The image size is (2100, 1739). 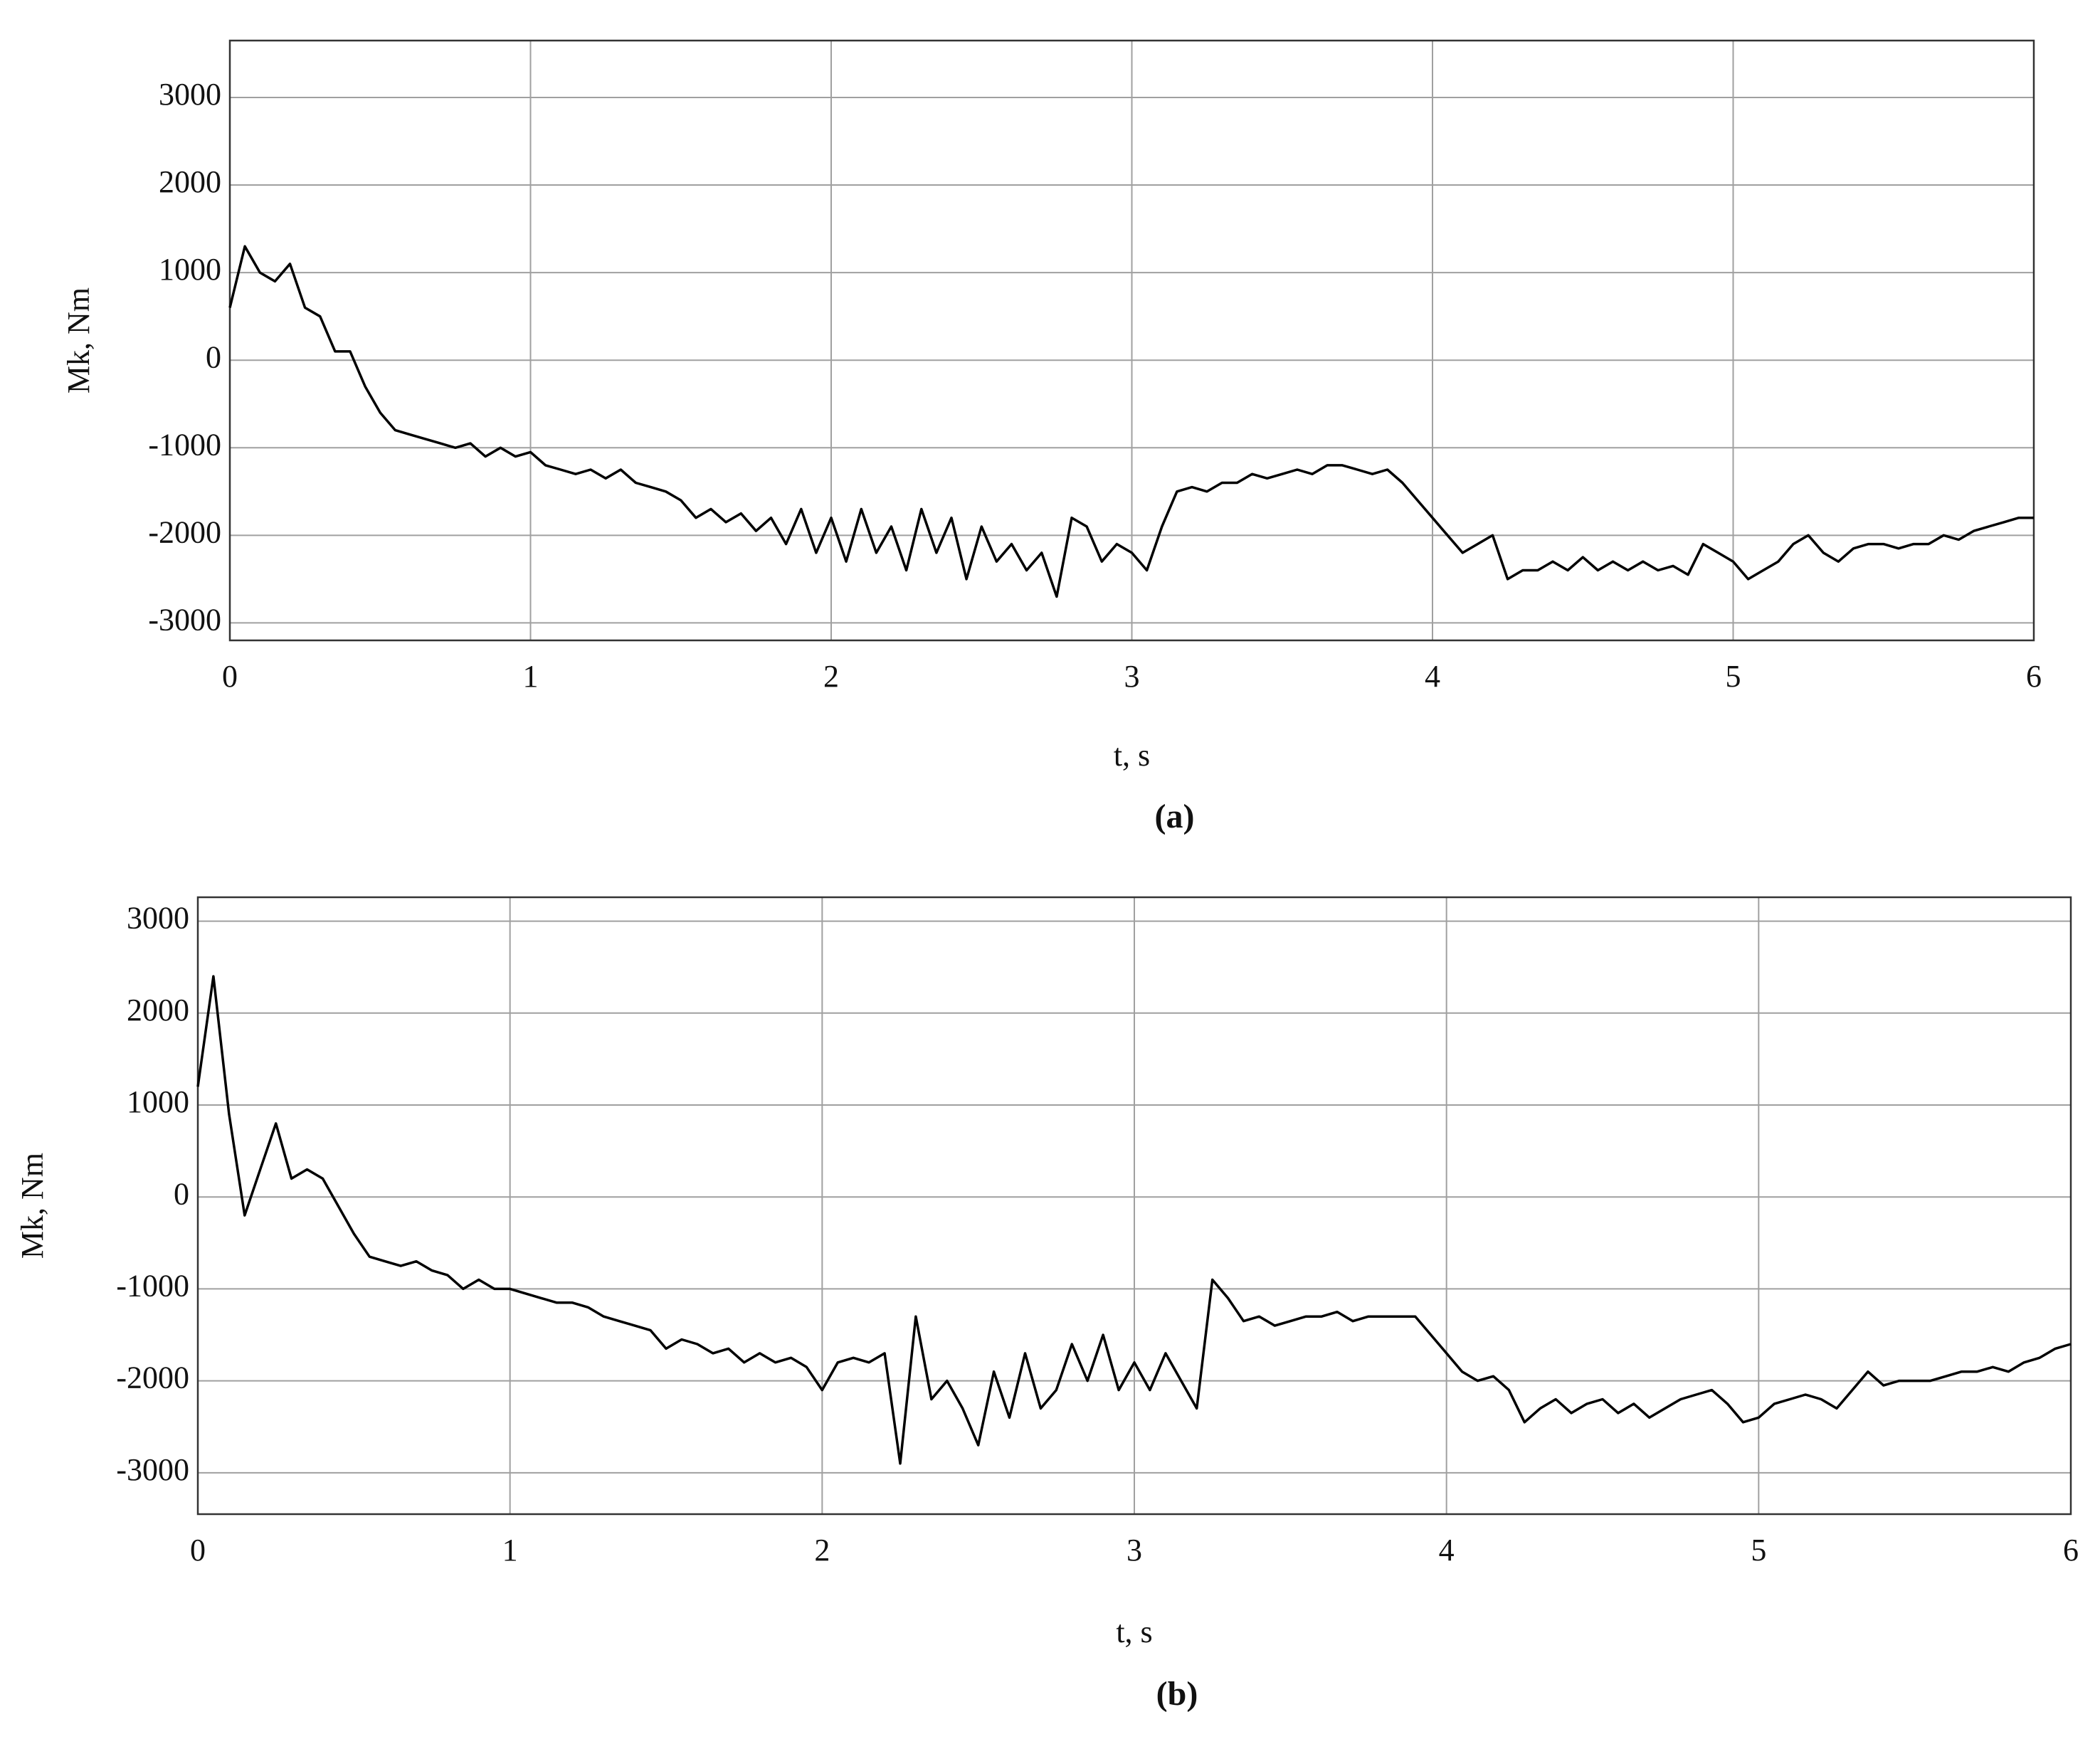 I want to click on caption: (a), so click(x=1175, y=816).